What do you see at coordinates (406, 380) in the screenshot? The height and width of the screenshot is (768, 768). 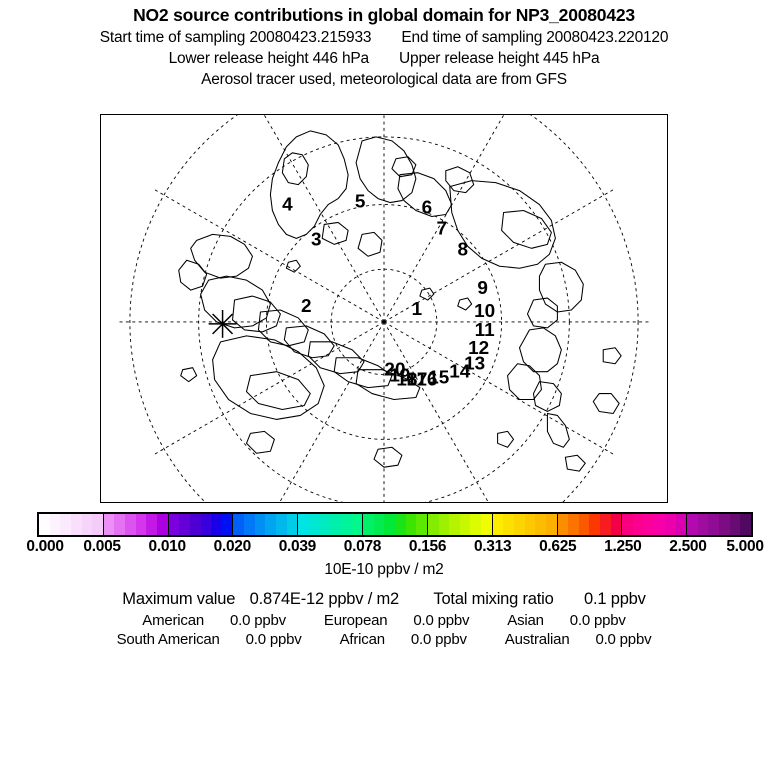 I see `hour-label-18: 18` at bounding box center [406, 380].